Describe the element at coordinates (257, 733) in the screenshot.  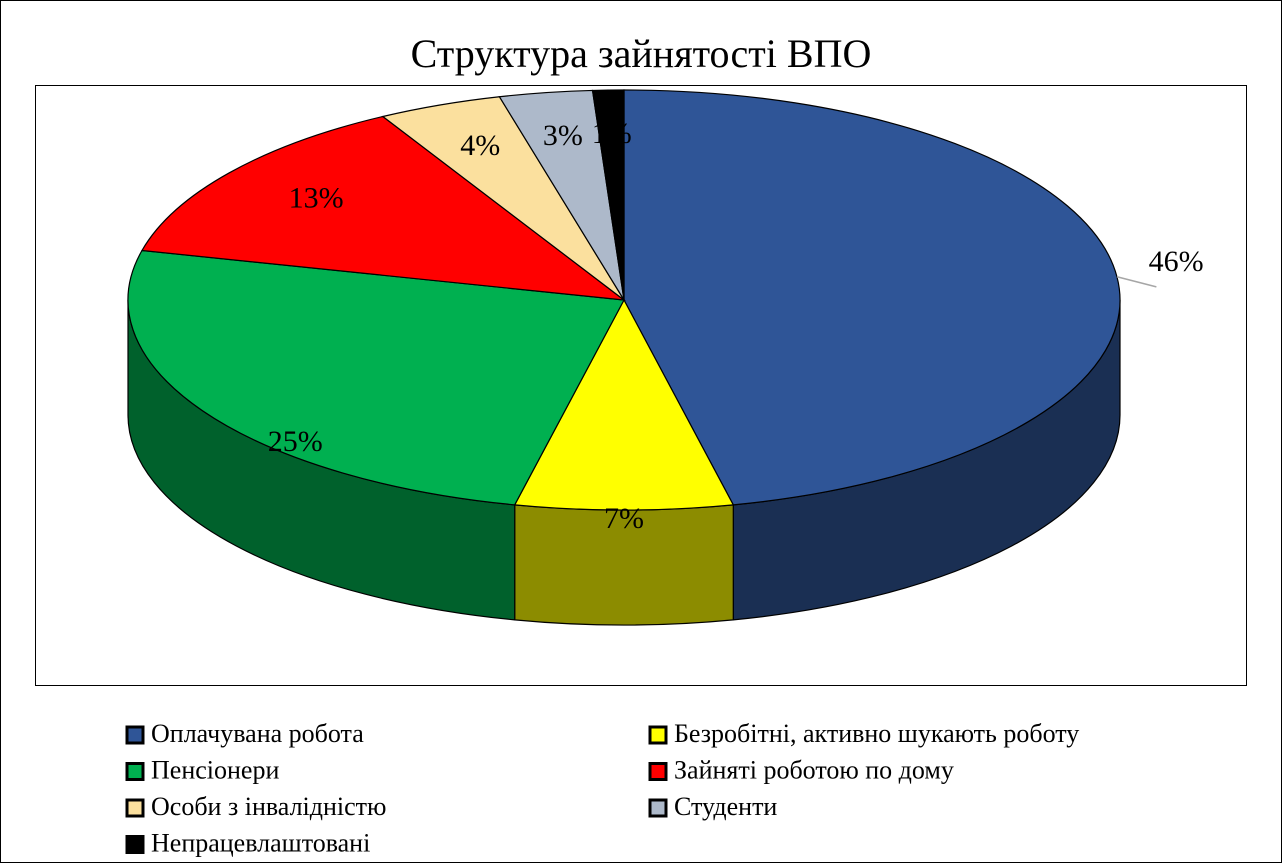
I see `legend-label: Оплачувана робота` at that location.